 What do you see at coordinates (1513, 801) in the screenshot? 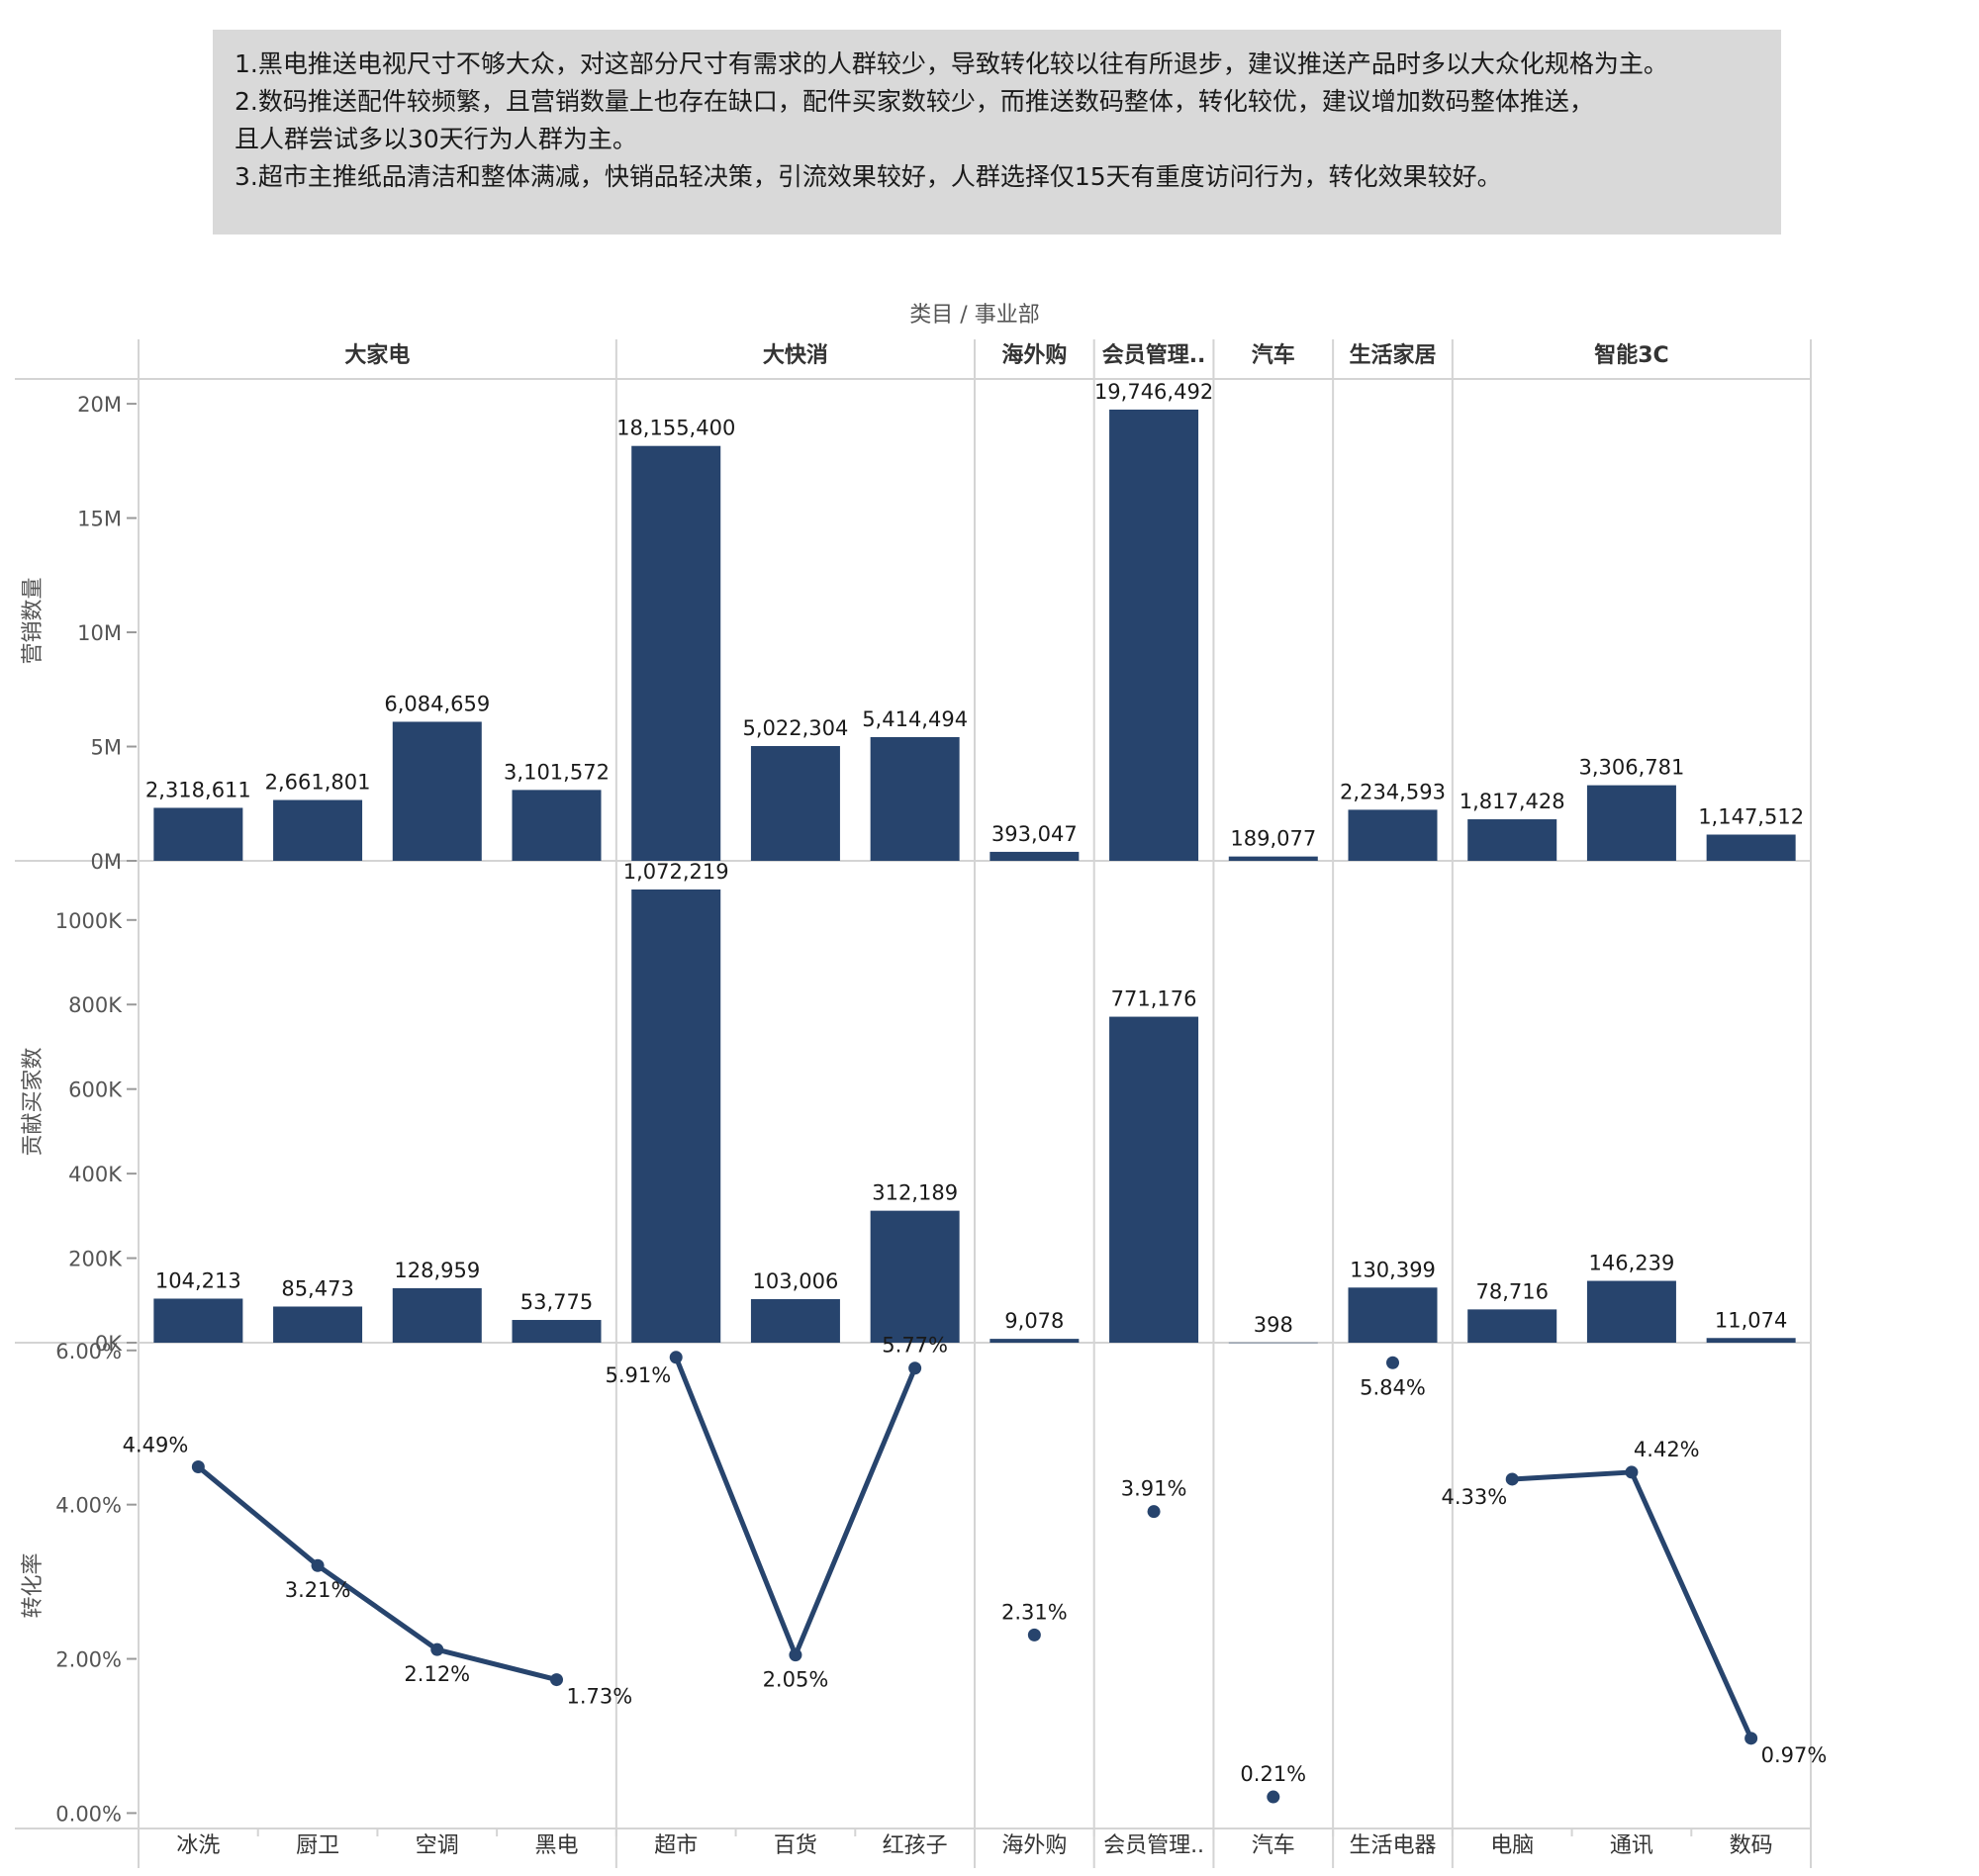
I see `data-label: 1,817,428` at bounding box center [1513, 801].